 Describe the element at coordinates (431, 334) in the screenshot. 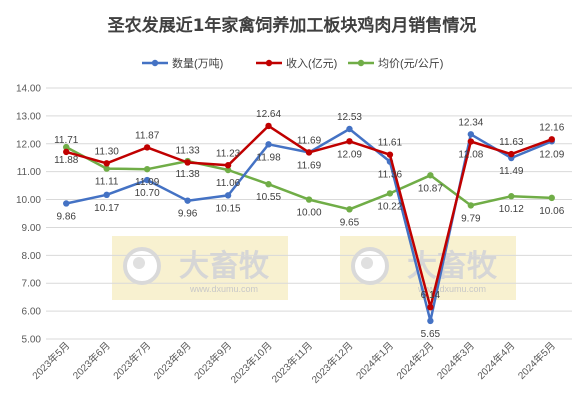

I see `data-label: 5.65` at that location.